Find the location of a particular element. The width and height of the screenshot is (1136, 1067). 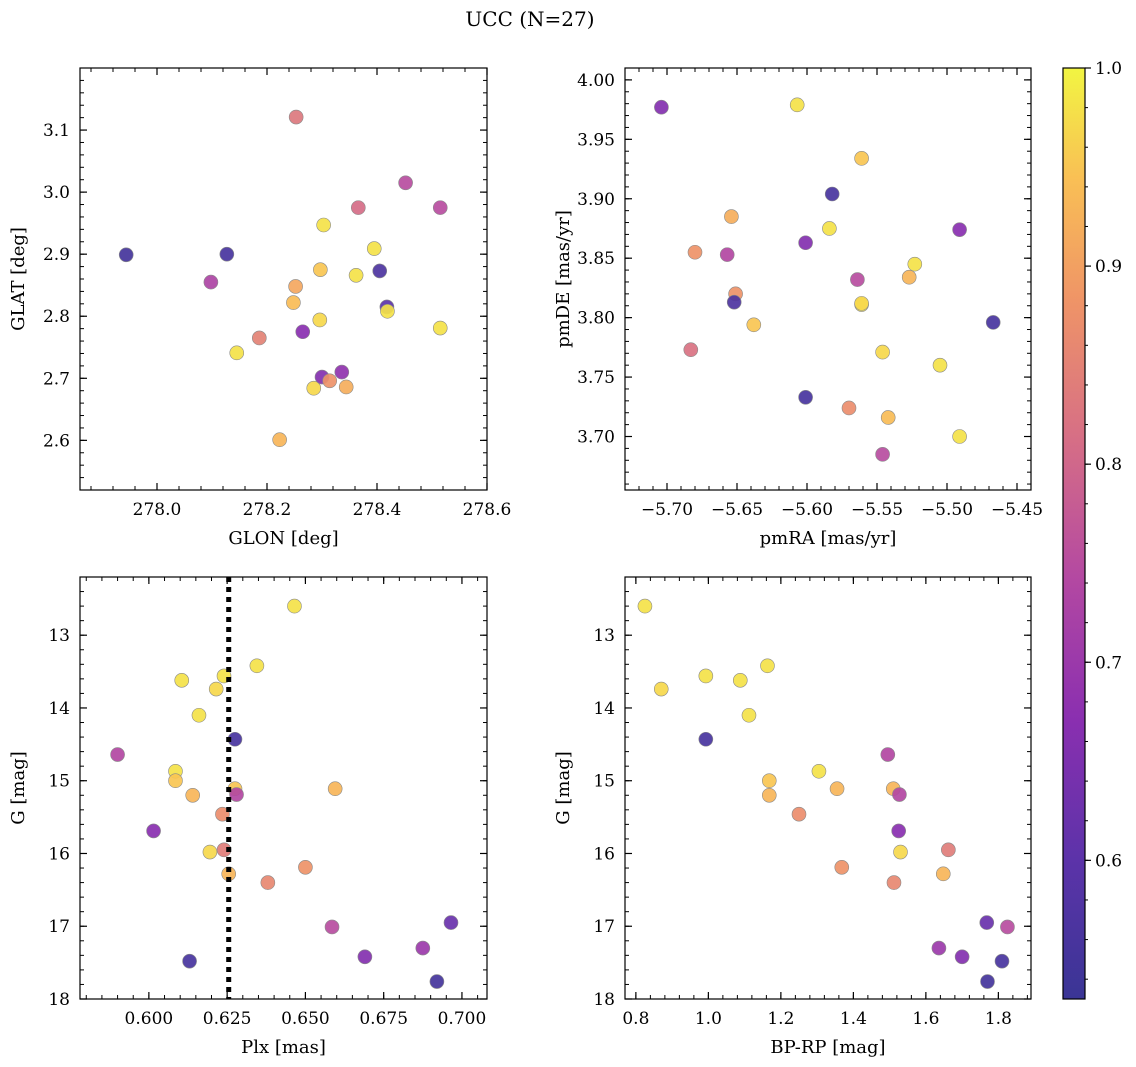

y-tick-label: 2.8 is located at coordinates (56, 317).